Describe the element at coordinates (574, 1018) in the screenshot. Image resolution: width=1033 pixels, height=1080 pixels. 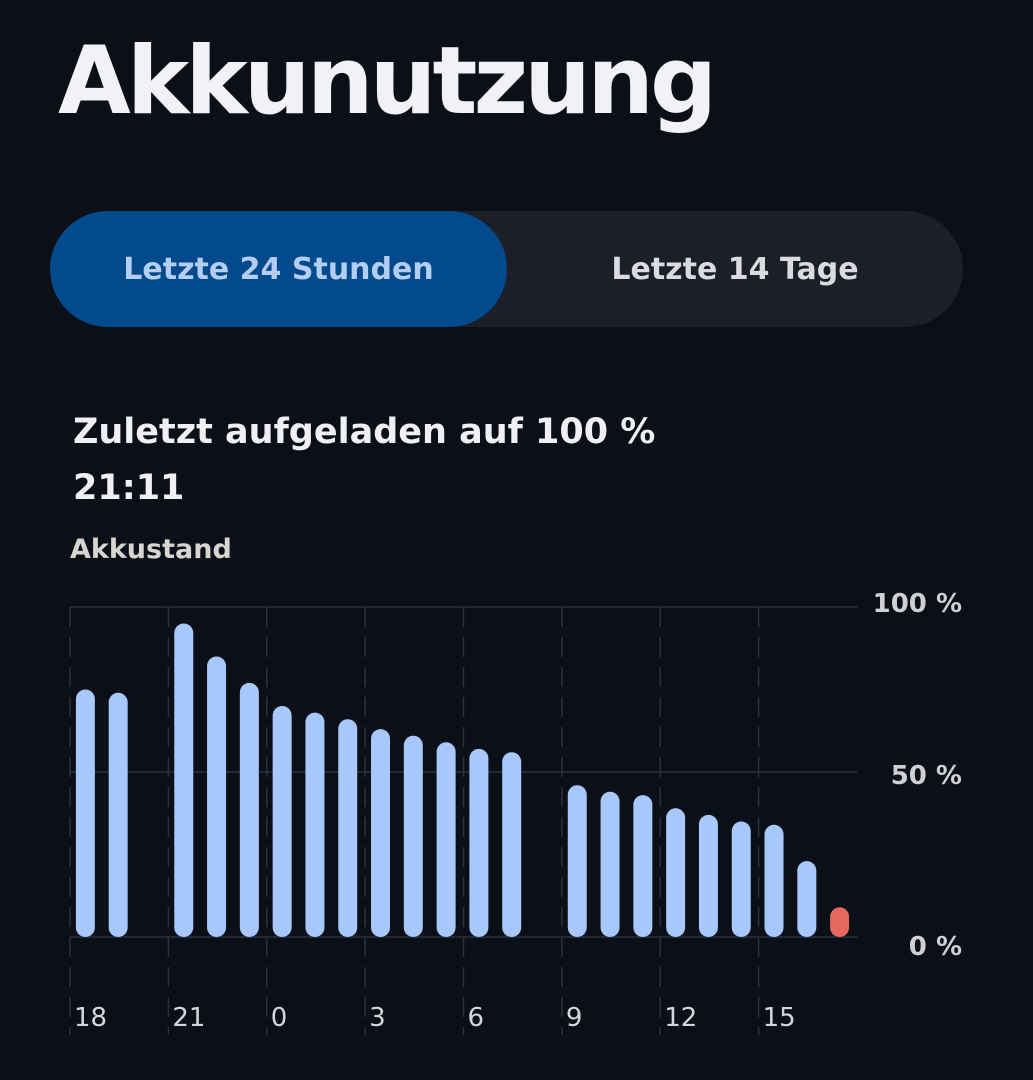
I see `x-tick-label: 9` at that location.